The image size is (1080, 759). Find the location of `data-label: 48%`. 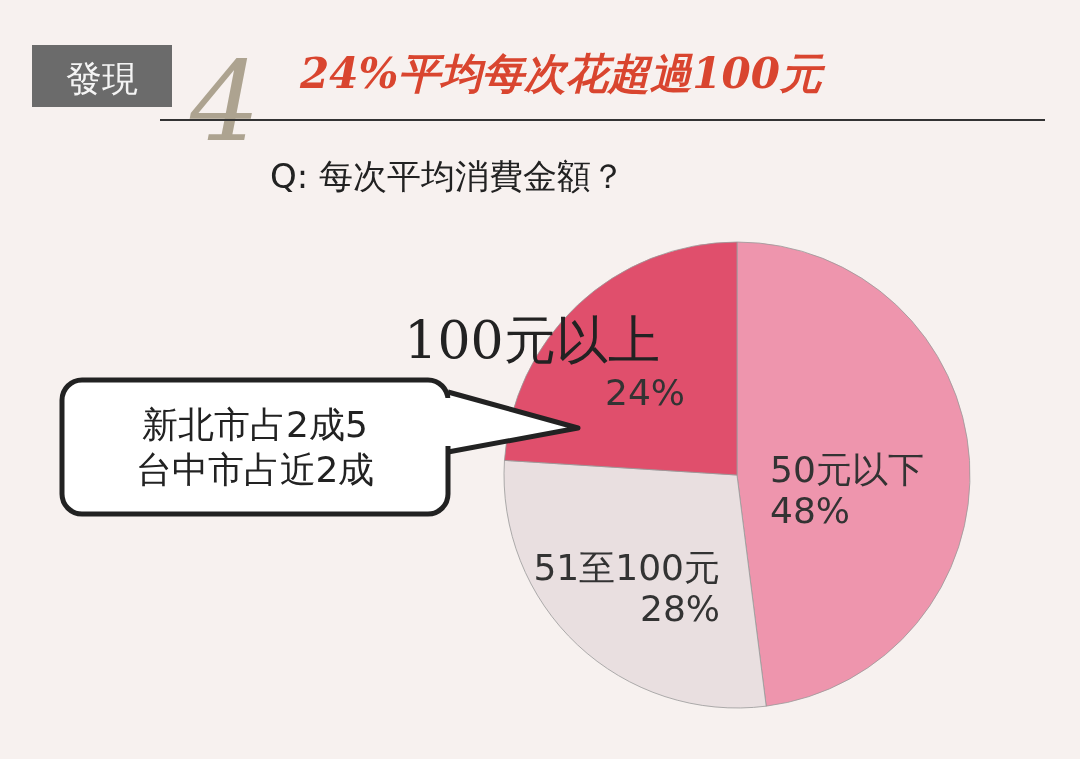

data-label: 48% is located at coordinates (810, 511).